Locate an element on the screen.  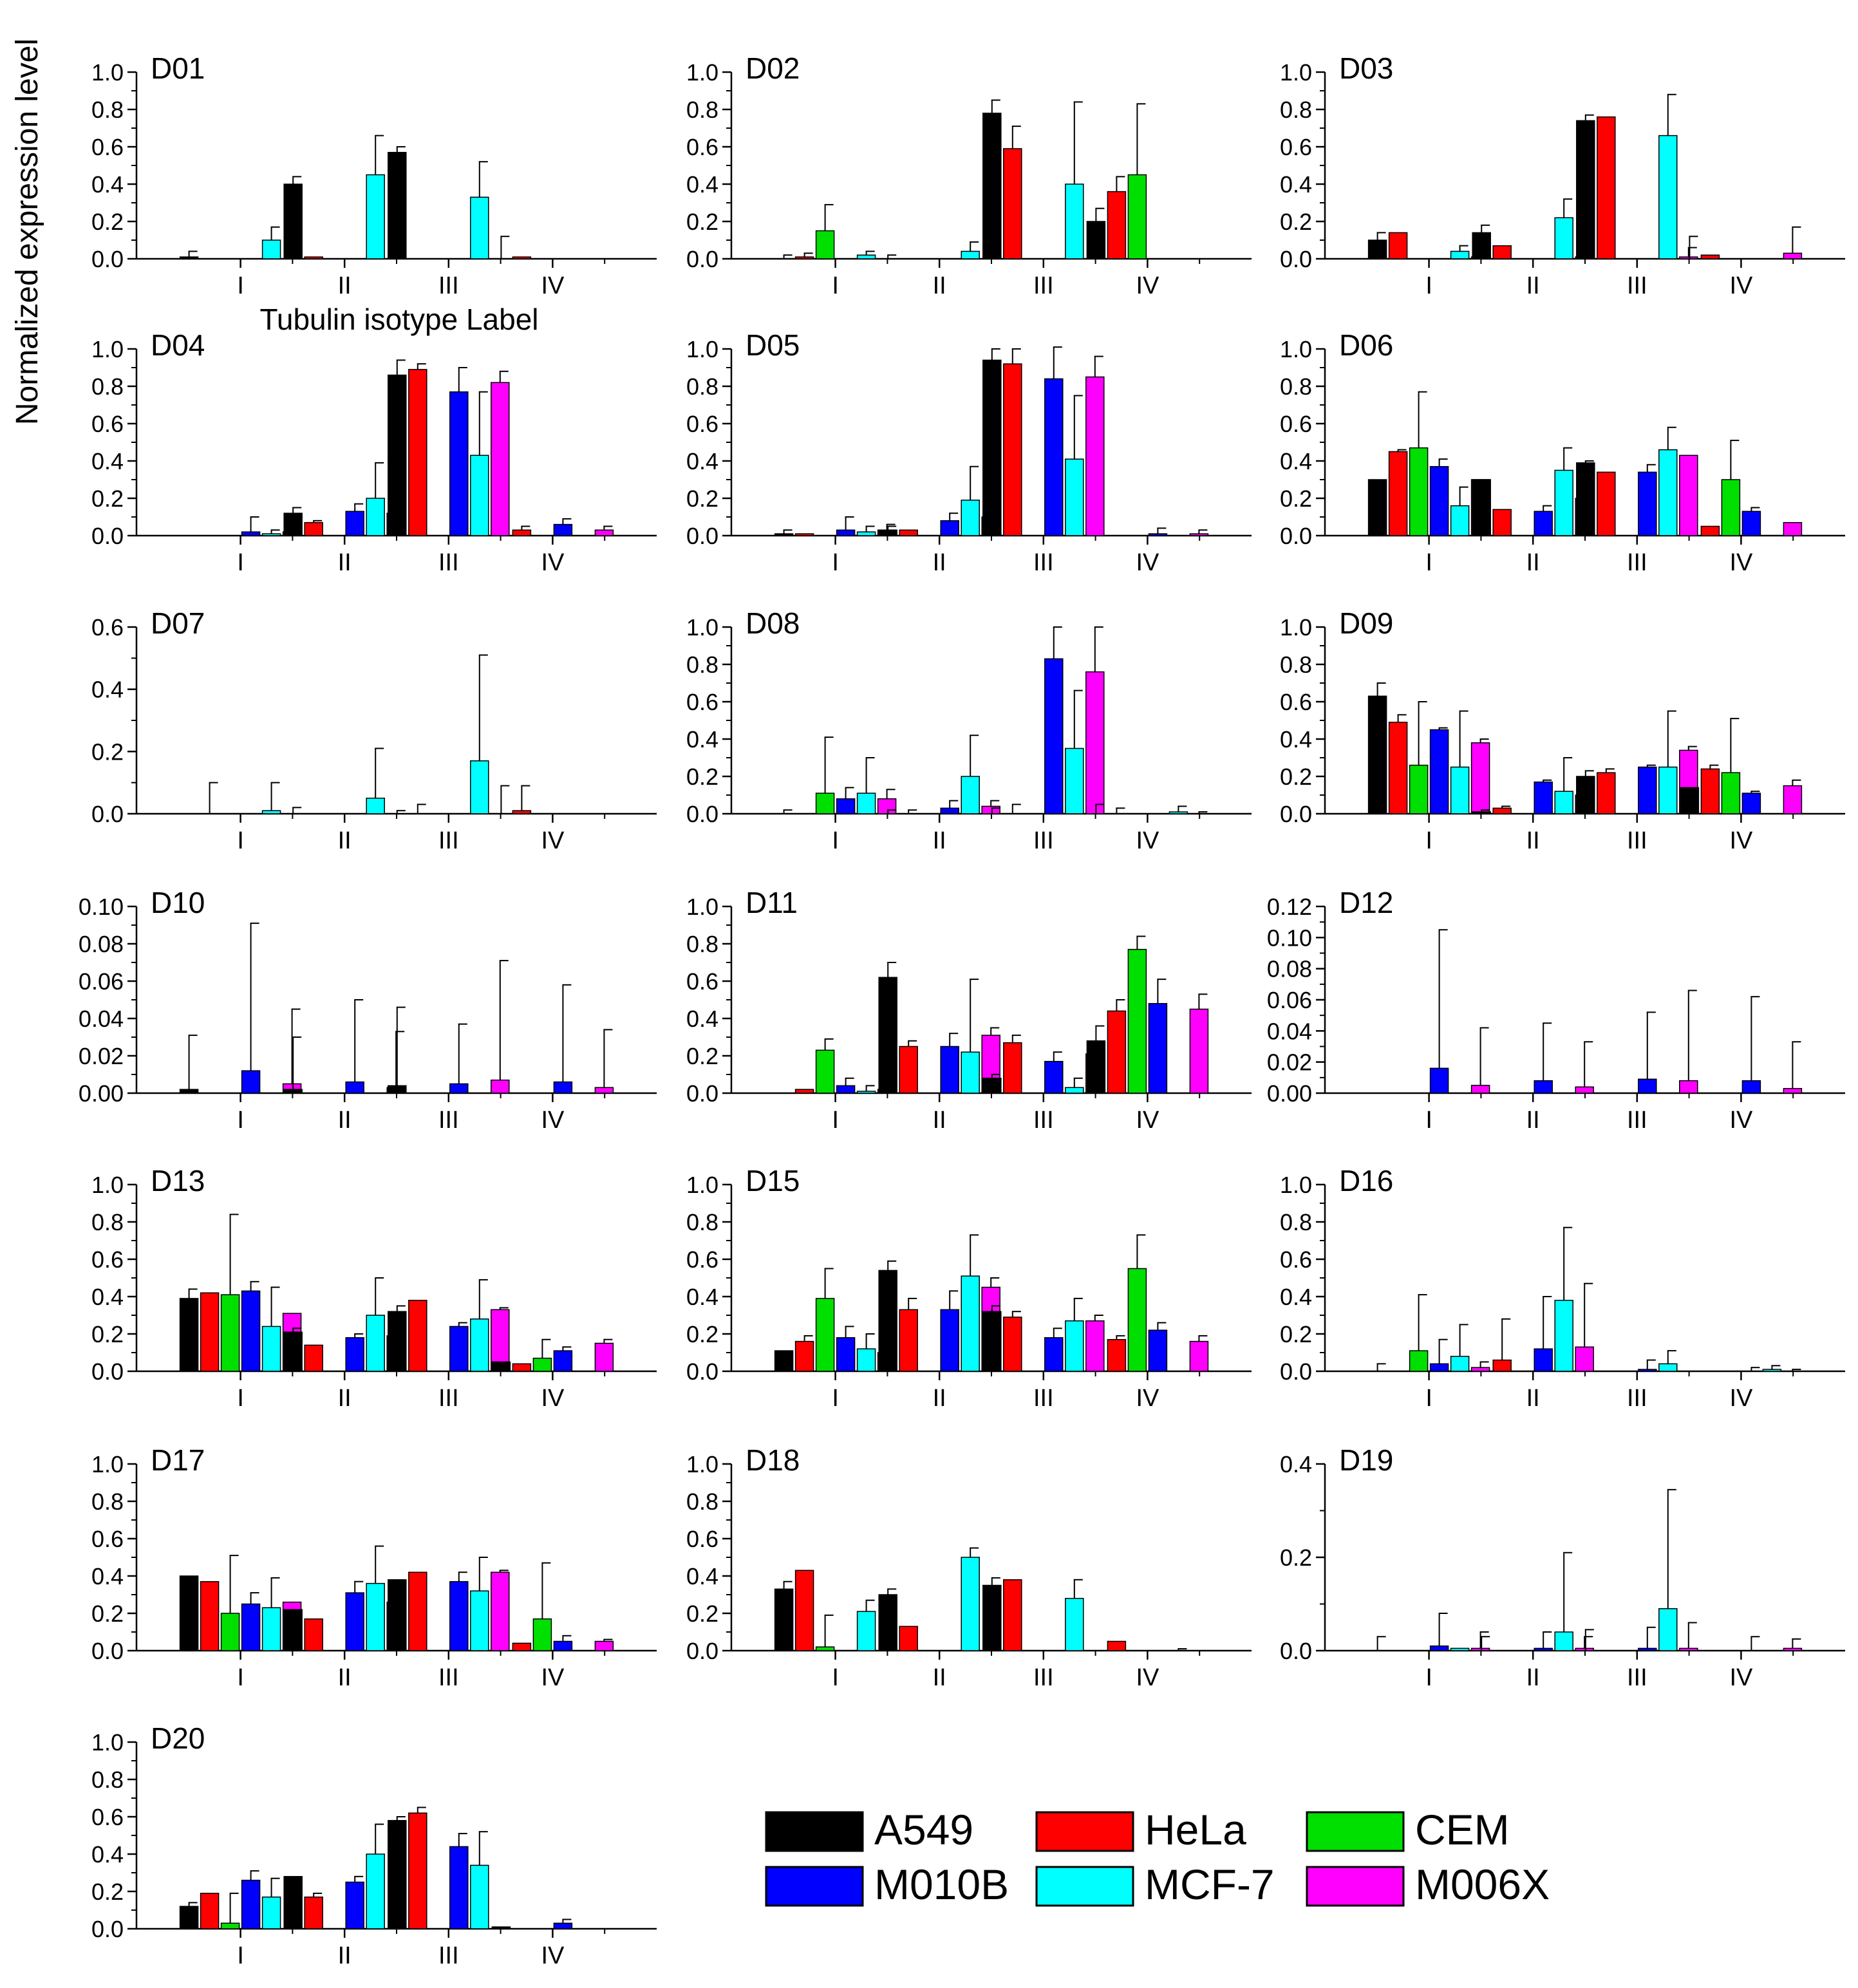
y-tick-label: 0.02 is located at coordinates (101, 1056).